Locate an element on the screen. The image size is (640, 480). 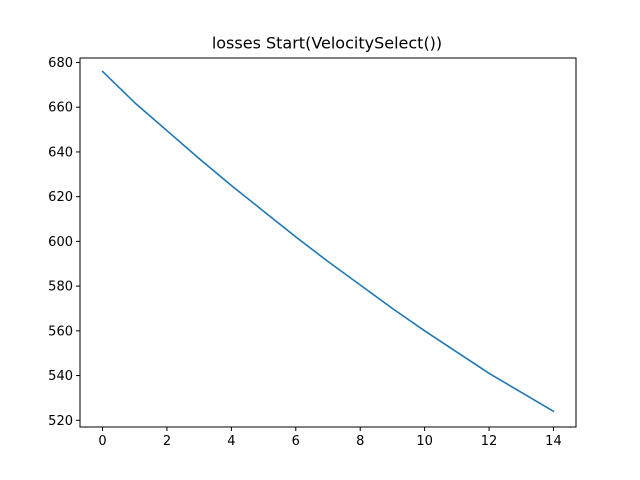
x-tick-label: 8 is located at coordinates (360, 441).